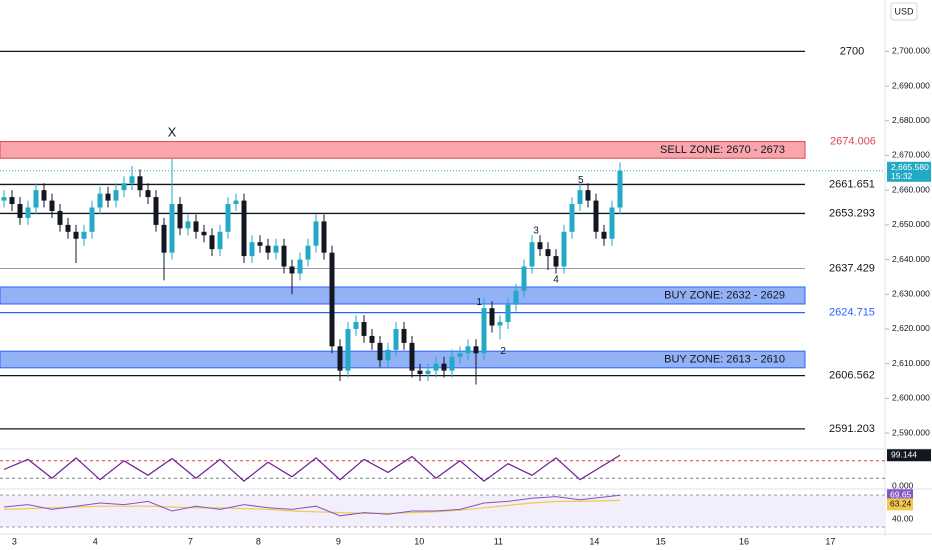  What do you see at coordinates (903, 485) in the screenshot?
I see `stoch-tick-label: 0.000` at bounding box center [903, 485].